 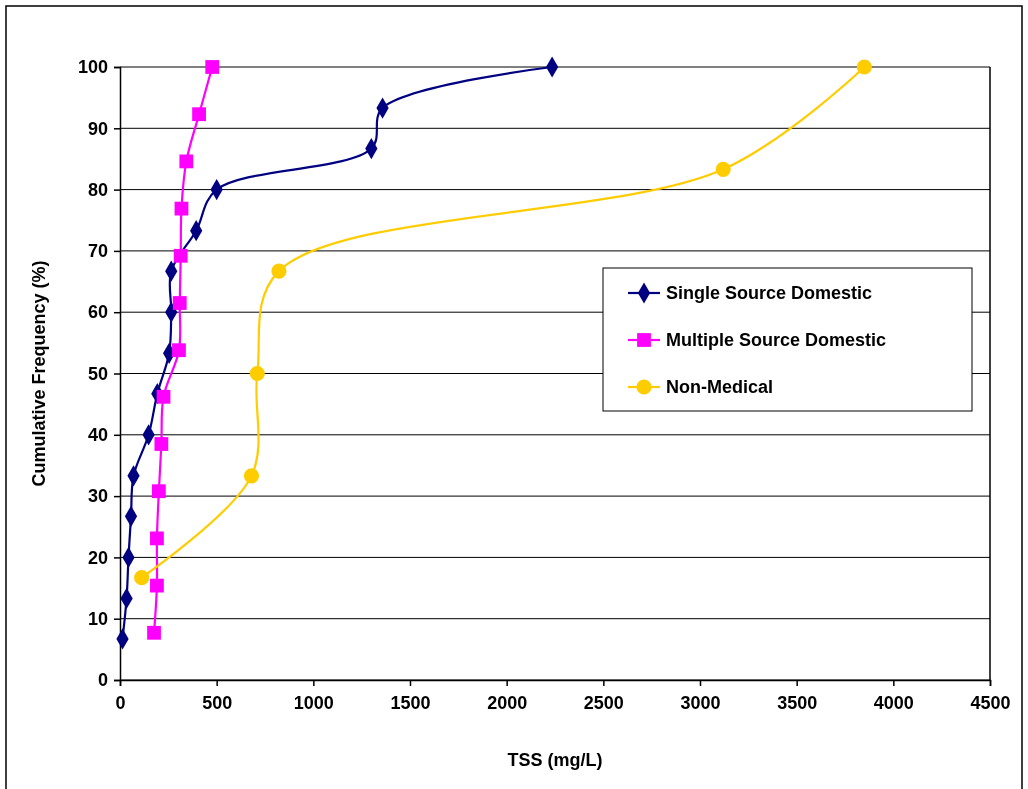 I want to click on y-tick-label: 0, so click(x=102, y=680).